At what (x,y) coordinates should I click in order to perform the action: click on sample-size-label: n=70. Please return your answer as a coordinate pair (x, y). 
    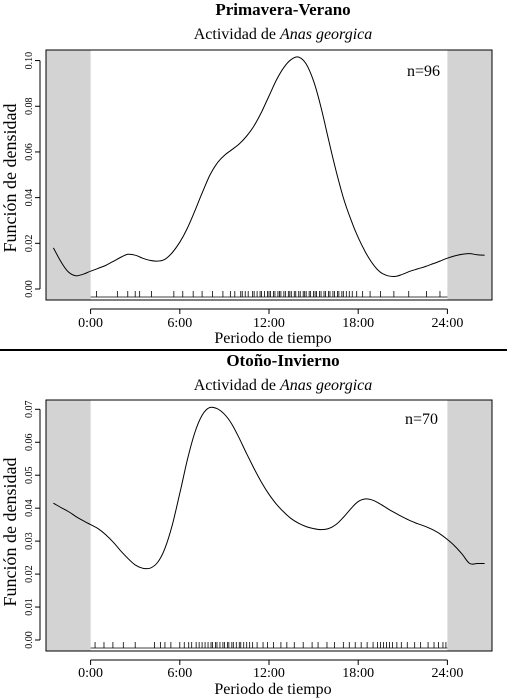
    Looking at the image, I should click on (421, 419).